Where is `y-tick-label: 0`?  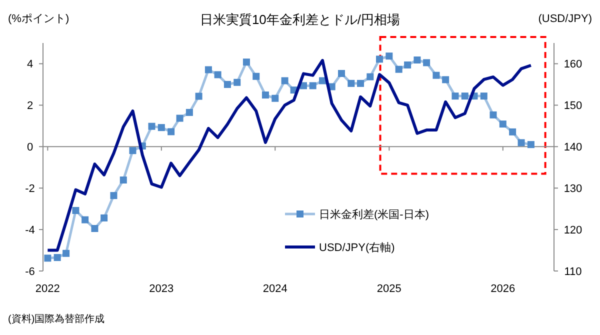
y-tick-label: 0 is located at coordinates (30, 148).